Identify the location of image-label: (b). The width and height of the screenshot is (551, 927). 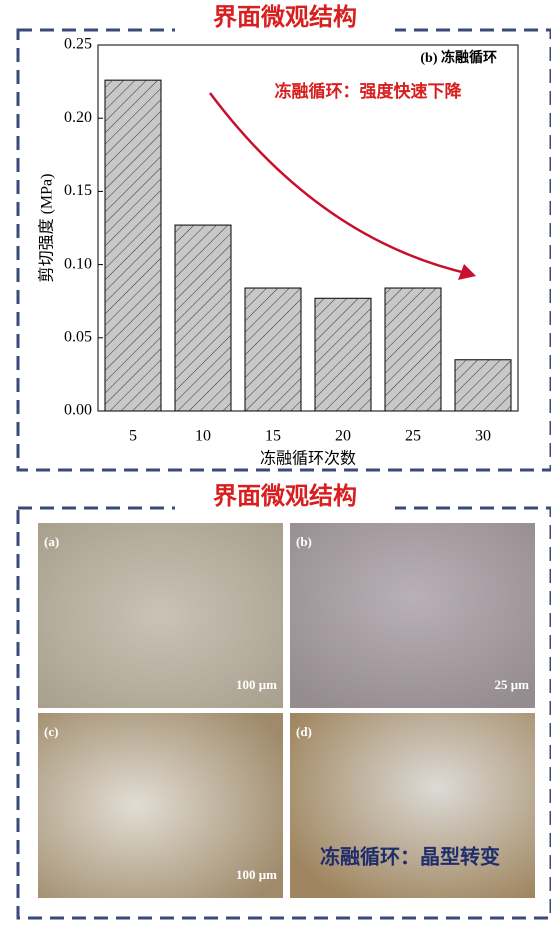
(304, 541).